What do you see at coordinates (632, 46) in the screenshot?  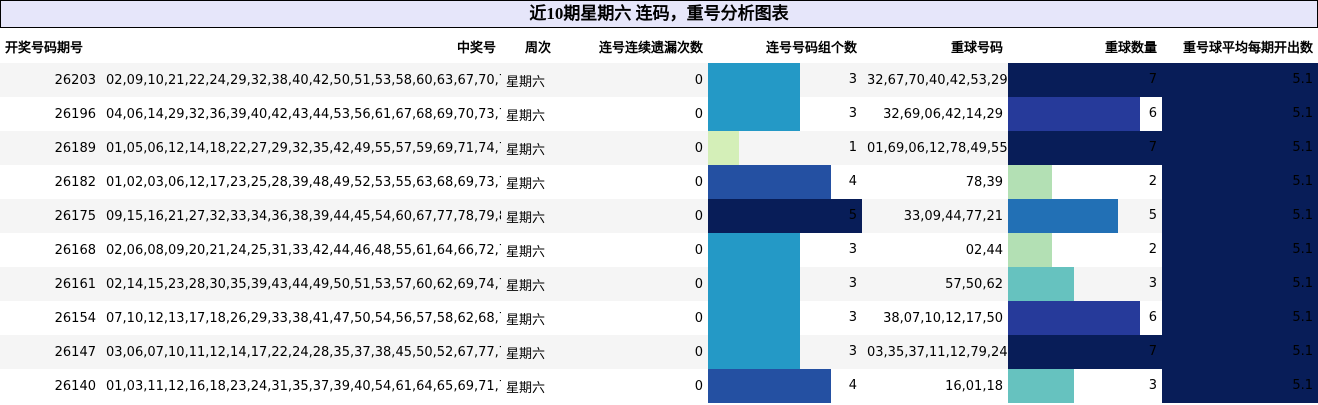 I see `header-miss: 连号连续遗漏次数` at bounding box center [632, 46].